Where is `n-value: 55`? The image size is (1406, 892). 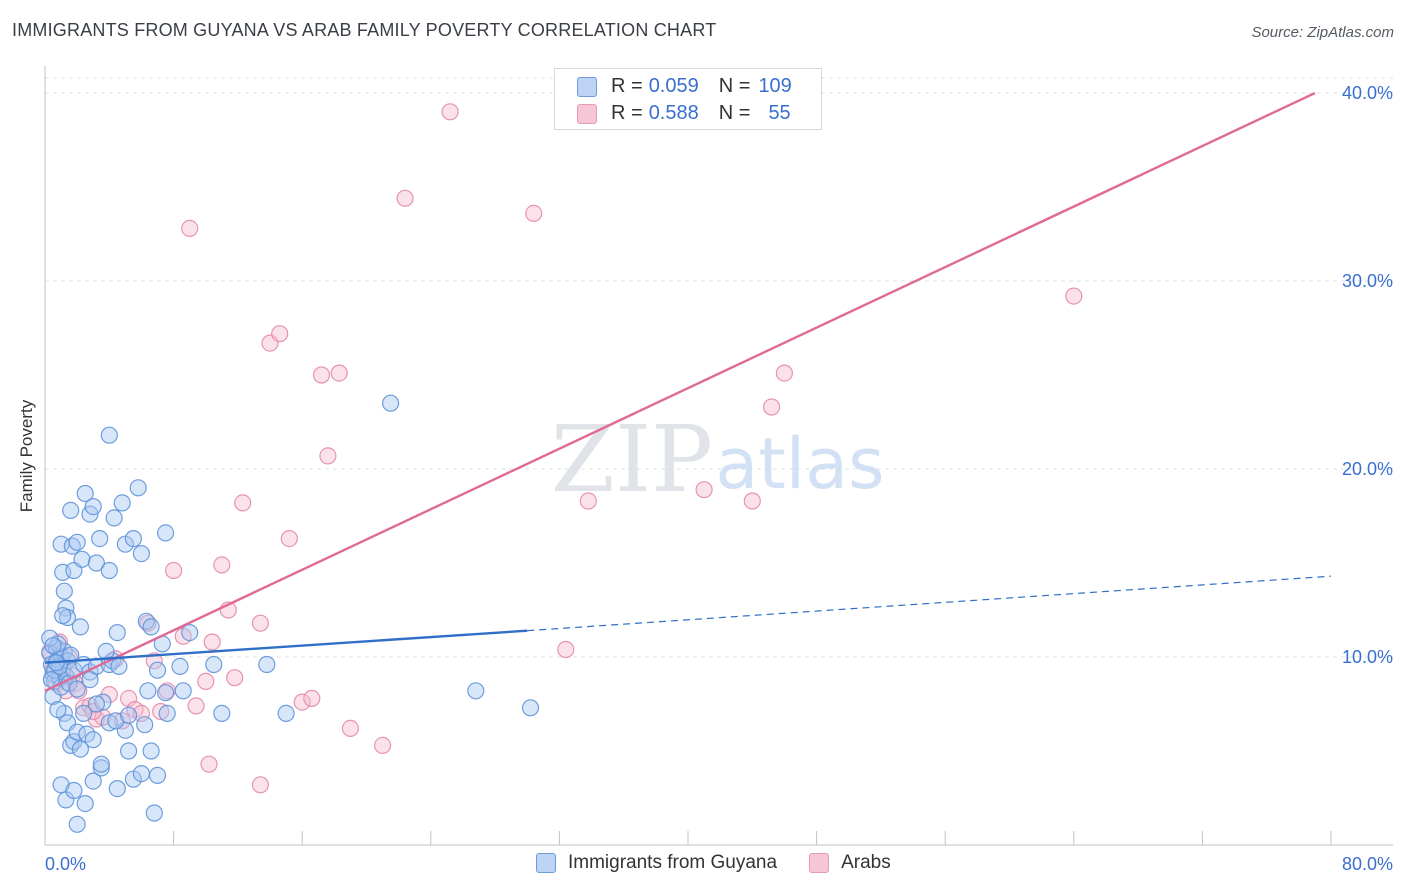
n-value: 55 is located at coordinates (779, 113).